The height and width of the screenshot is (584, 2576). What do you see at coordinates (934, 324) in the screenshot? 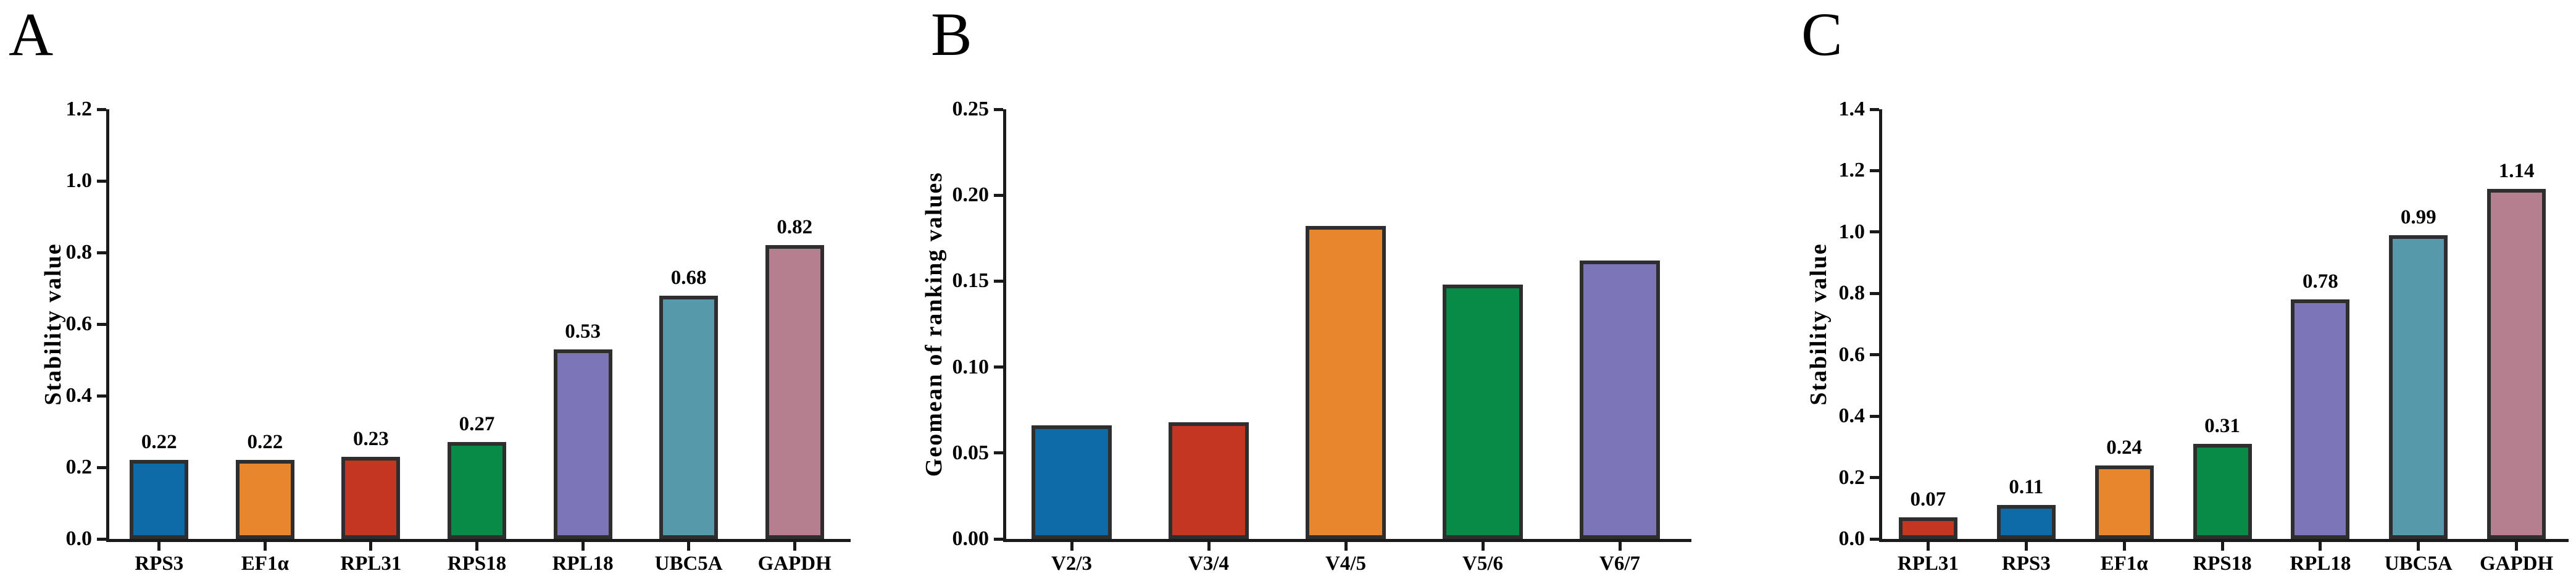
I see `y-axis-title: Geomean of ranking values` at bounding box center [934, 324].